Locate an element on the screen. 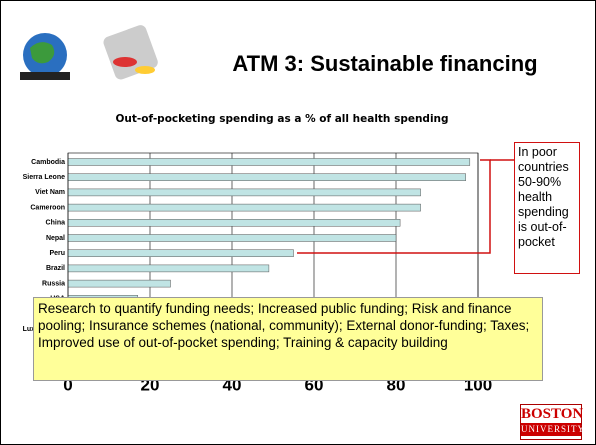  y-tick-label: Cambodia is located at coordinates (48, 162).